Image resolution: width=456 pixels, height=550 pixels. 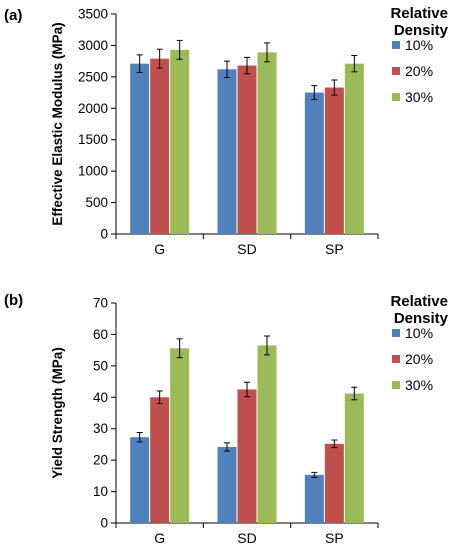 I want to click on y-tick-label: 30, so click(x=100, y=428).